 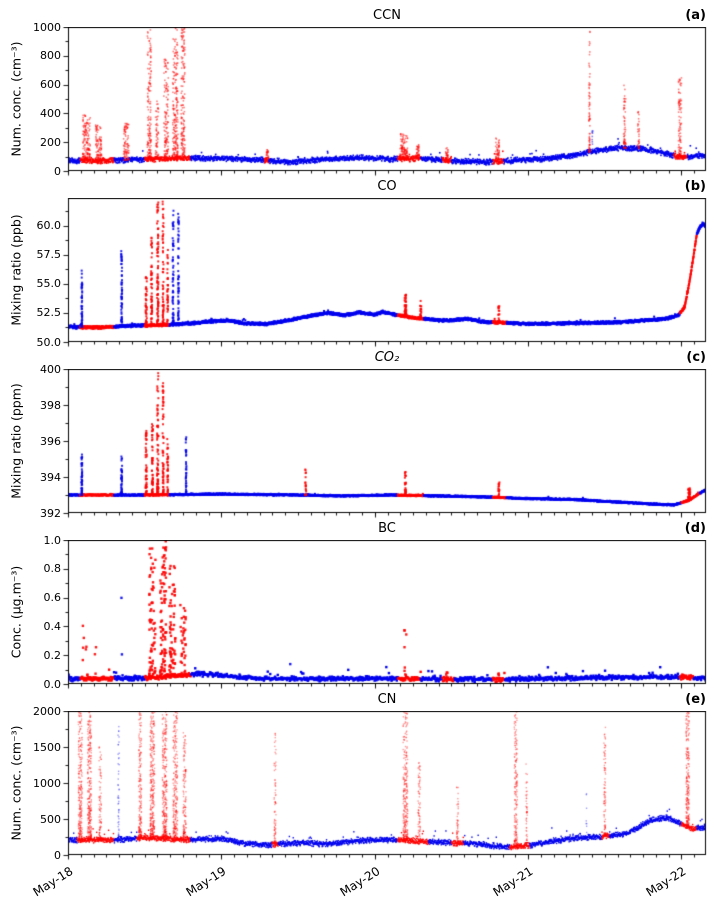 What do you see at coordinates (50, 142) in the screenshot?
I see `y-tick-label: 200` at bounding box center [50, 142].